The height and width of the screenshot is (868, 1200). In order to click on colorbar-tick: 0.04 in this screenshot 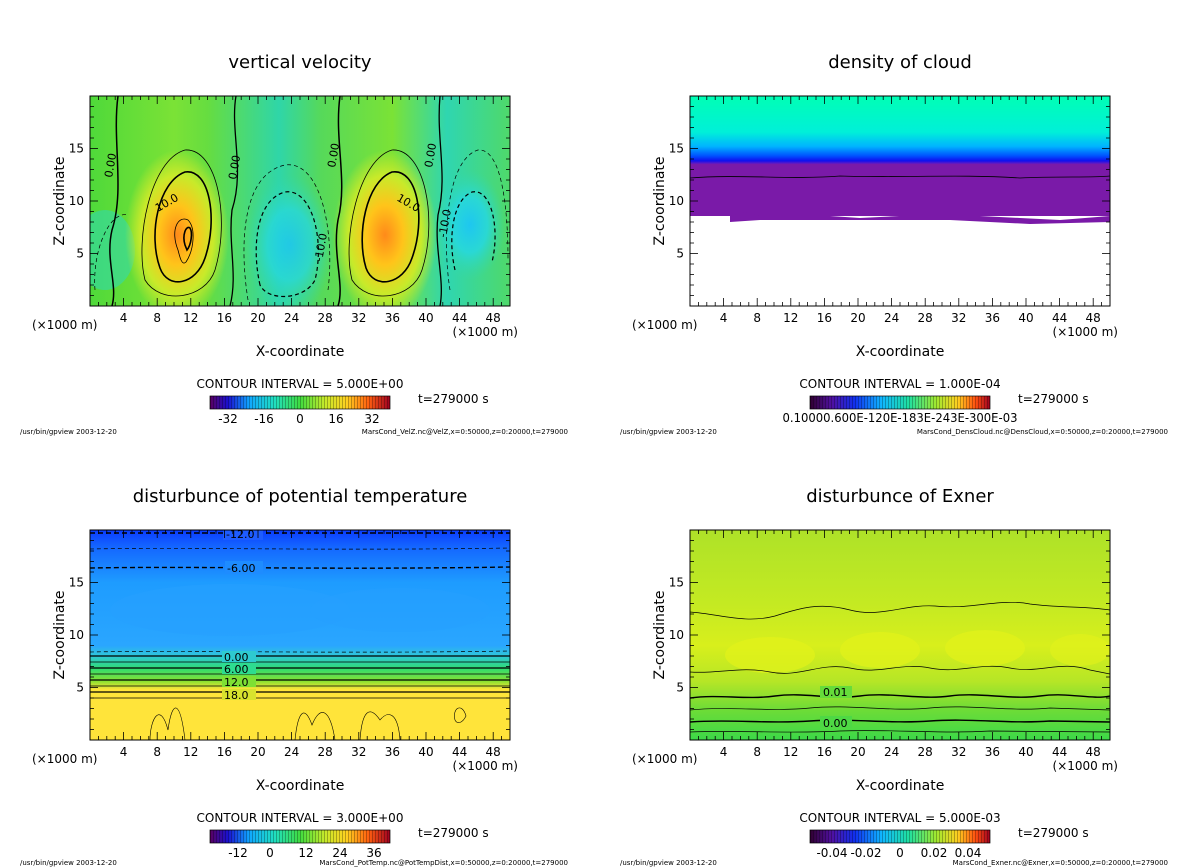, I will do `click(968, 853)`.